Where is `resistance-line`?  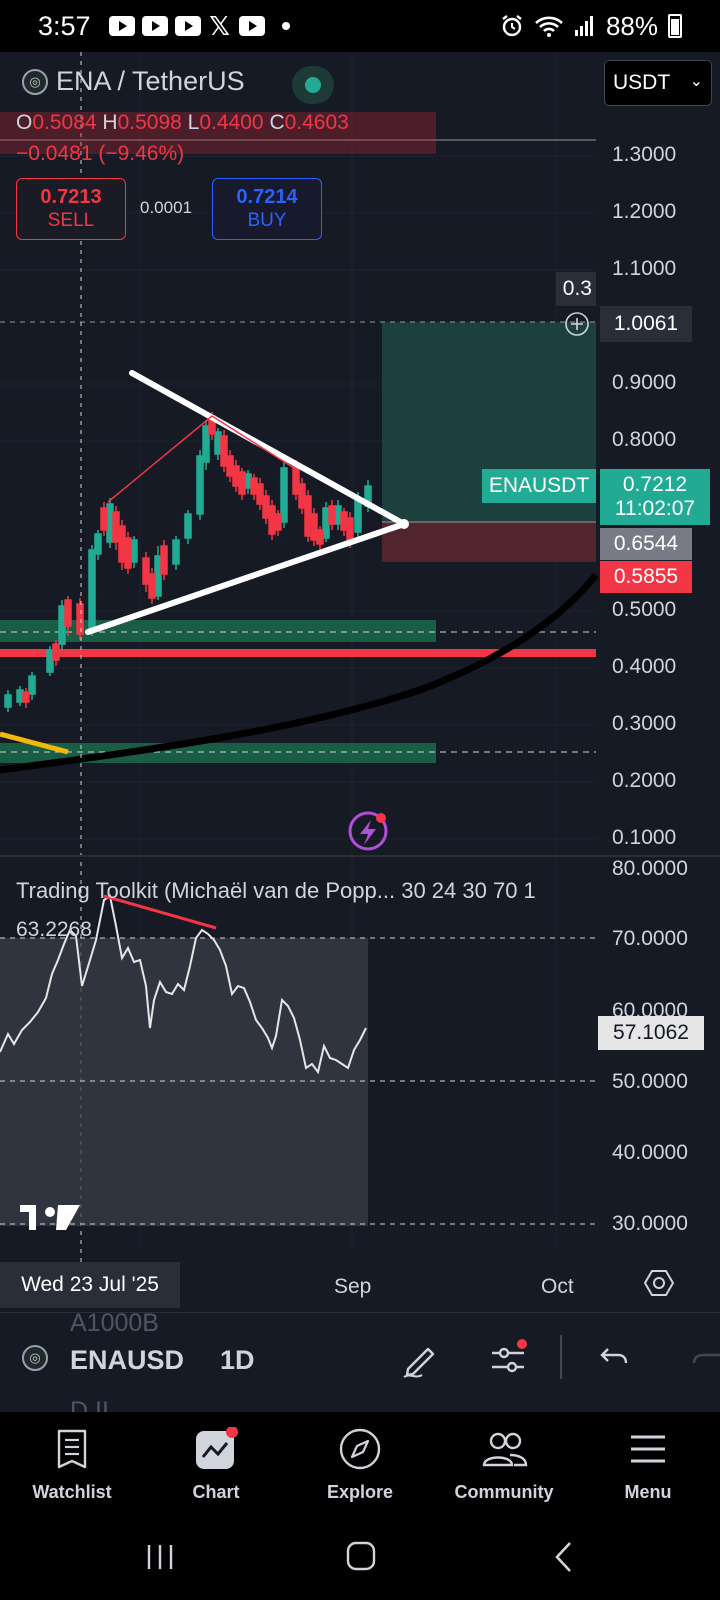
resistance-line is located at coordinates (298, 653).